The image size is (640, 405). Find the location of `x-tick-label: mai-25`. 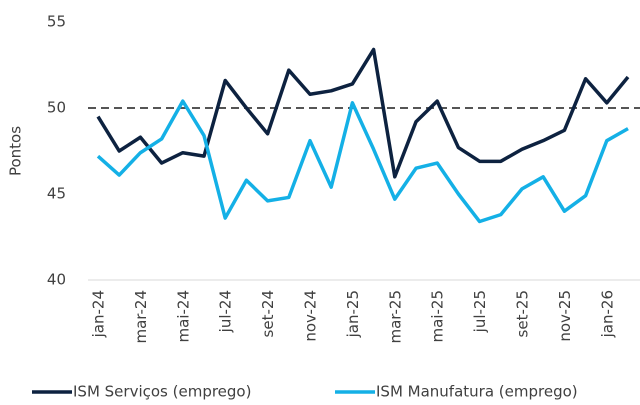

x-tick-label: mai-25 is located at coordinates (438, 316).